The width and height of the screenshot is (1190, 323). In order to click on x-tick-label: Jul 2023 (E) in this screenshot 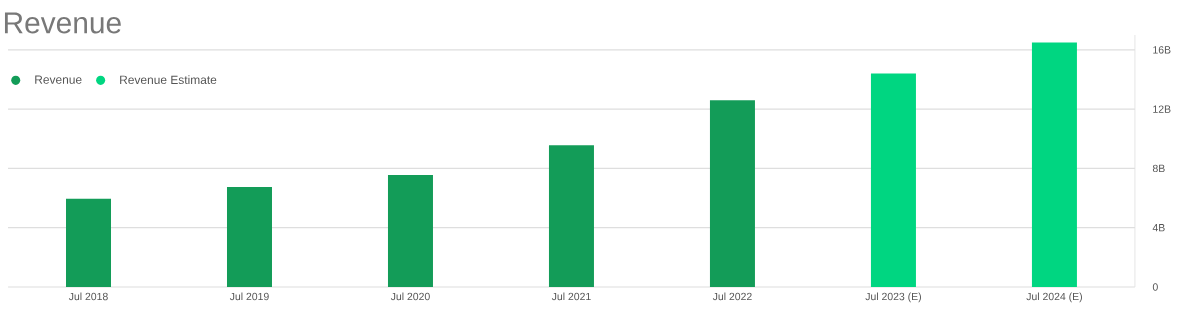, I will do `click(893, 297)`.